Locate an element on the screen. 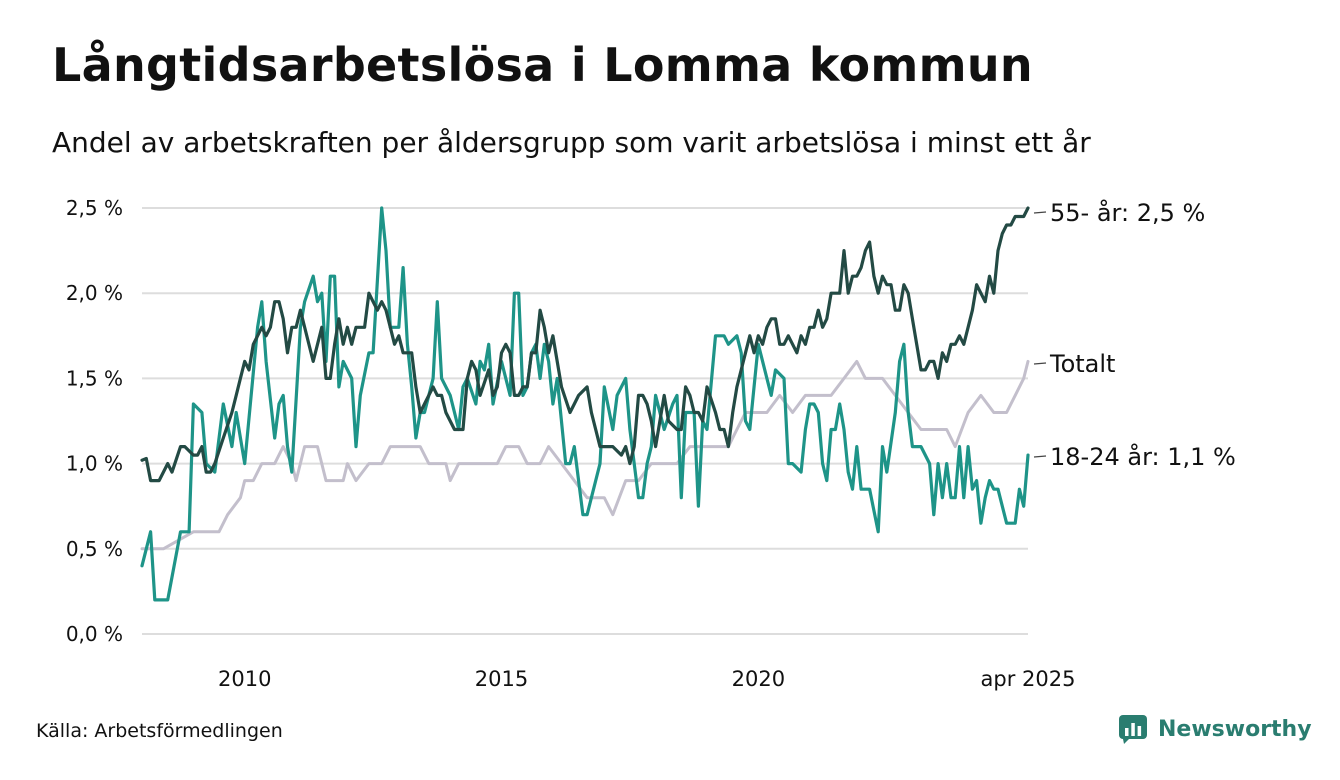 The image size is (1340, 780). chart-title: Långtidsarbetslösa i Lomma kommun is located at coordinates (542, 65).